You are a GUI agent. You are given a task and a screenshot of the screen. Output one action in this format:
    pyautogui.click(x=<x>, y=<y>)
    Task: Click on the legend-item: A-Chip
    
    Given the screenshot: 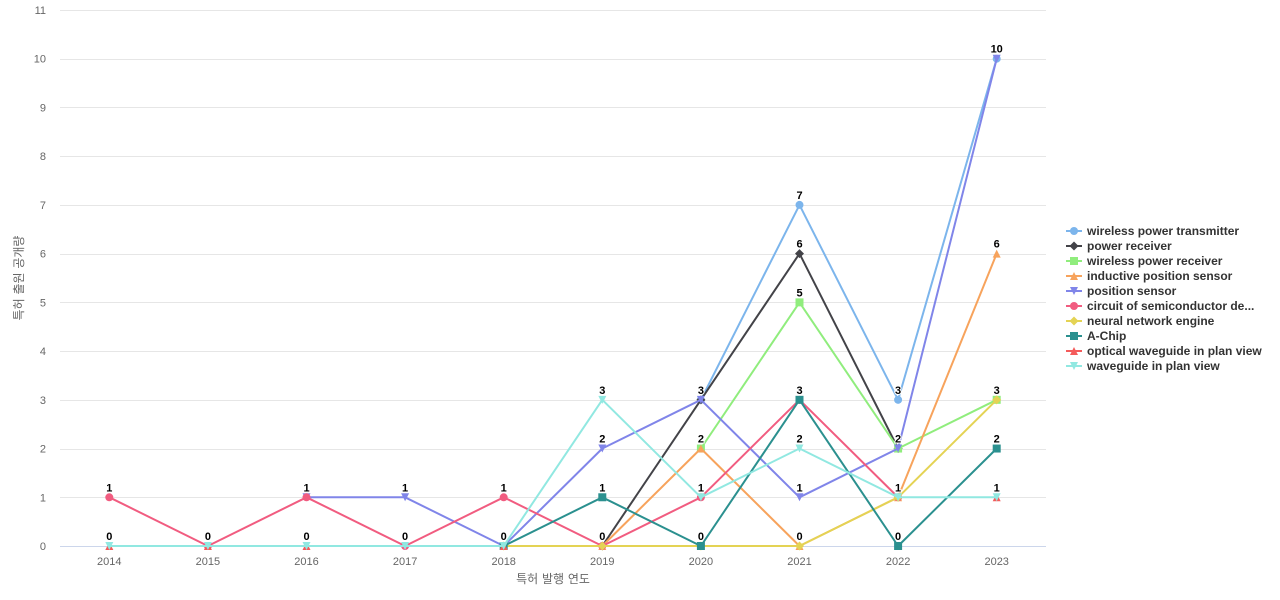 What is the action you would take?
    pyautogui.click(x=1096, y=336)
    